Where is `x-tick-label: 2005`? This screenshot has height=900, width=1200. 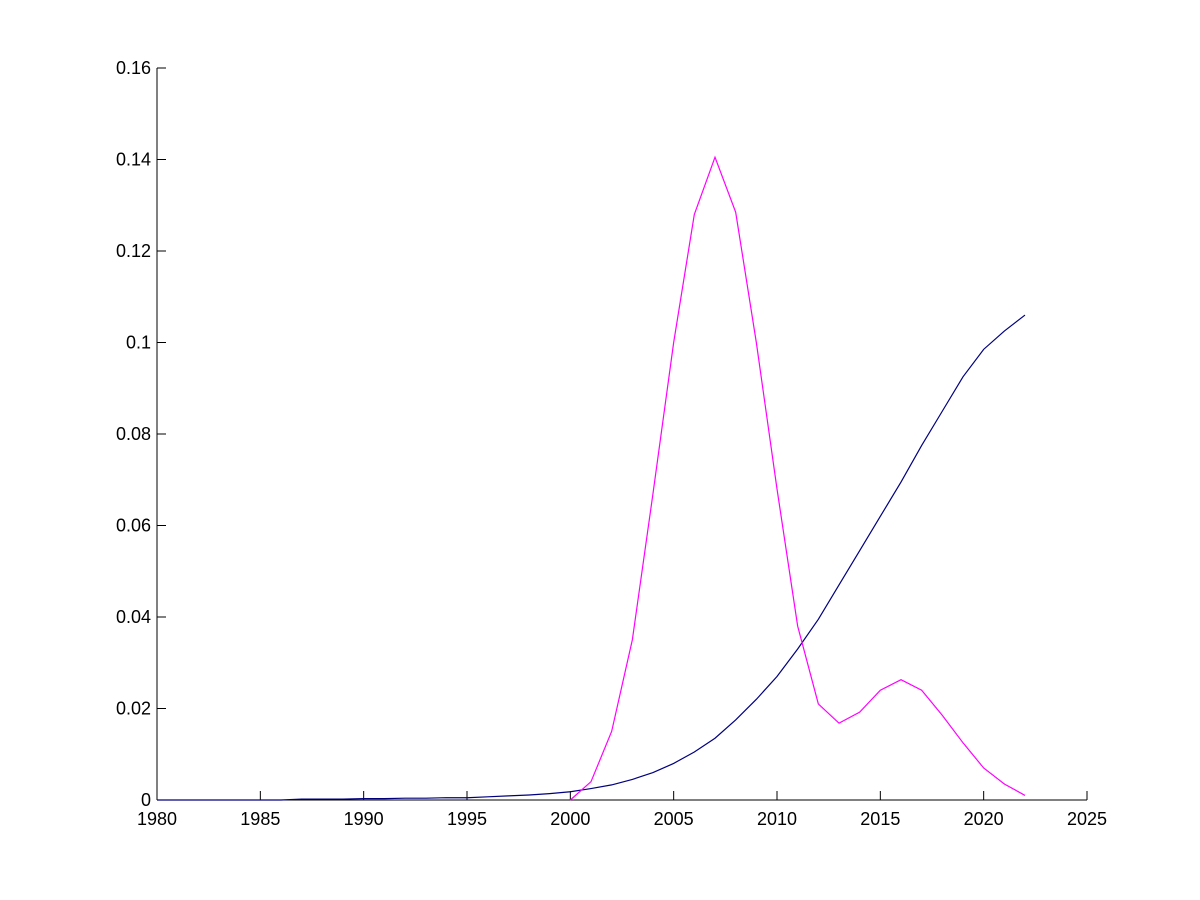 x-tick-label: 2005 is located at coordinates (674, 819).